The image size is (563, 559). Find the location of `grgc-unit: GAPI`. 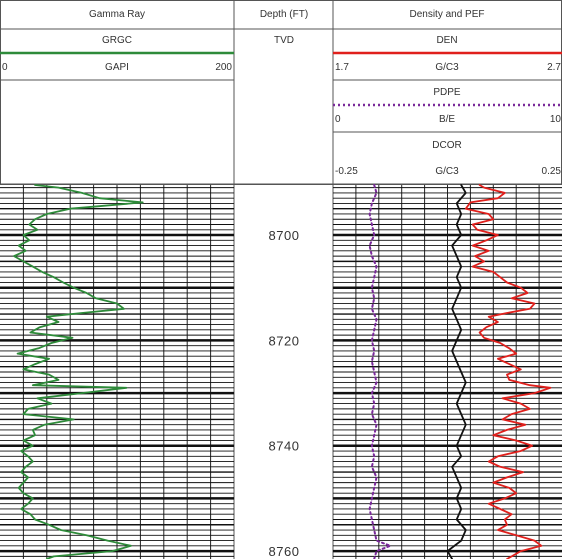

grgc-unit: GAPI is located at coordinates (117, 67).